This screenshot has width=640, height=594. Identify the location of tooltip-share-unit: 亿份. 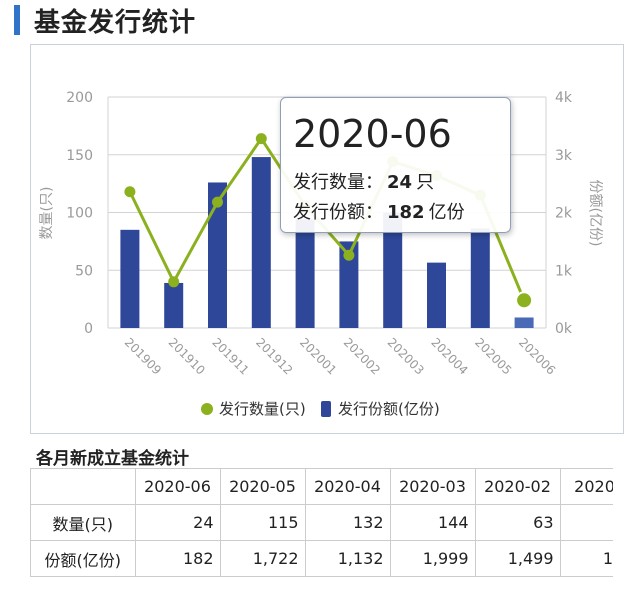
(446, 212).